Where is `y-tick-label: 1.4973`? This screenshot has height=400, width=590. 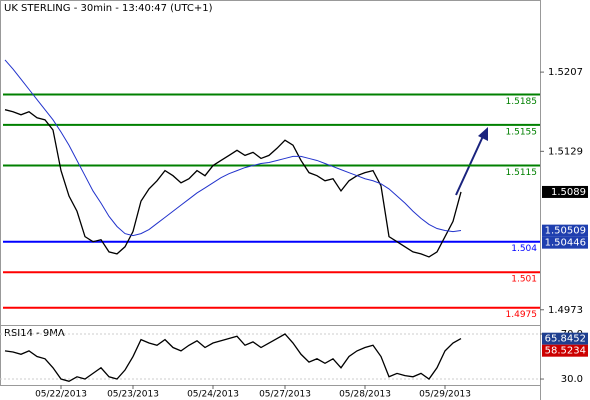 y-tick-label: 1.4973 is located at coordinates (565, 310).